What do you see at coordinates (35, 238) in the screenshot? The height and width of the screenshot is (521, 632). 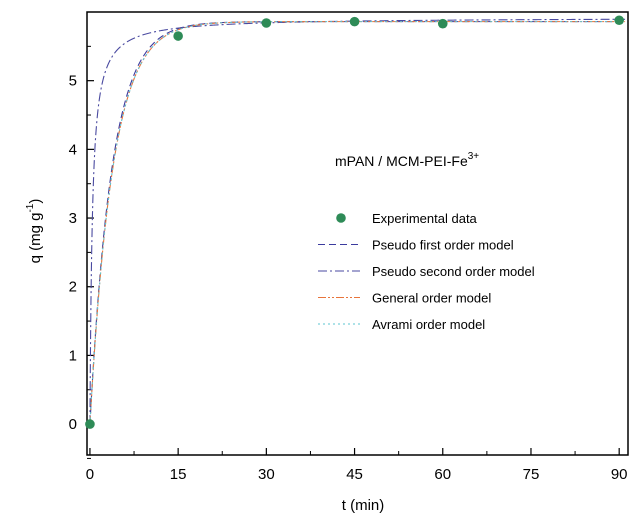 I see `y-axis-label-base: q (mg g` at bounding box center [35, 238].